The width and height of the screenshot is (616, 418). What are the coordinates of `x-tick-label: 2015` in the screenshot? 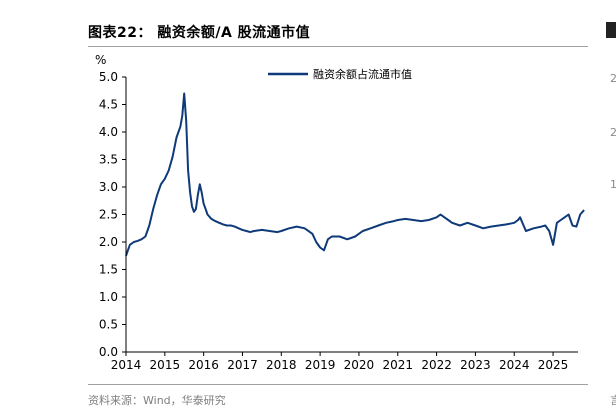 It's located at (165, 365).